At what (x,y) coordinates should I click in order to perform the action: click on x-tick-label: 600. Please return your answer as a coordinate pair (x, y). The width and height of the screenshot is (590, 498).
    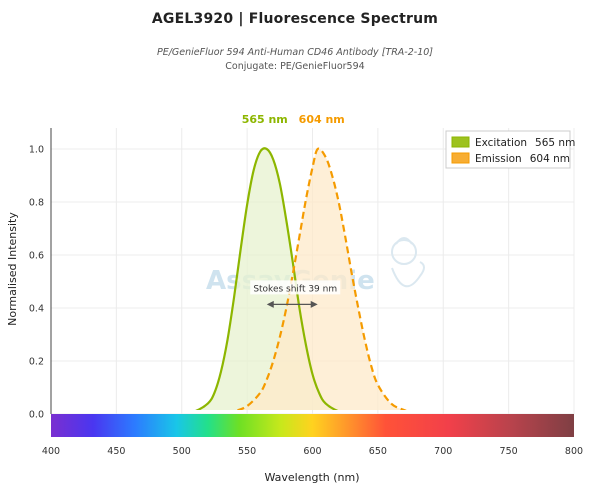
    Looking at the image, I should click on (312, 451).